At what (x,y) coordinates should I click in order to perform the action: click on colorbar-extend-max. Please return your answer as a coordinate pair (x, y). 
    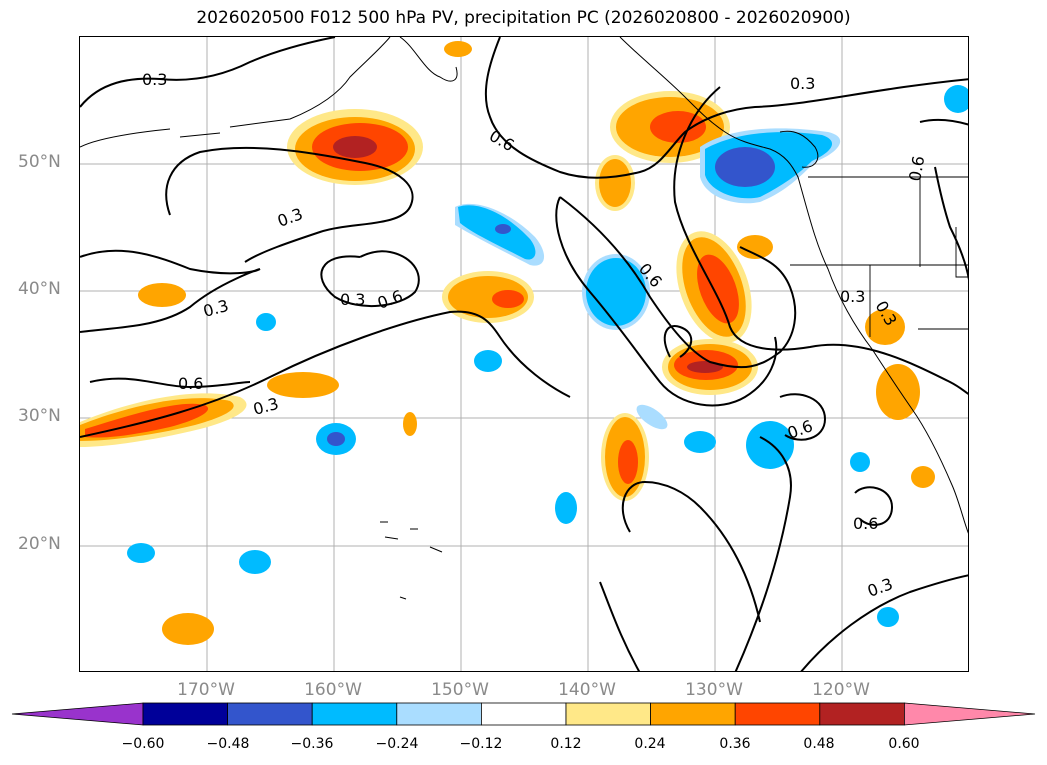
    Looking at the image, I should click on (970, 714).